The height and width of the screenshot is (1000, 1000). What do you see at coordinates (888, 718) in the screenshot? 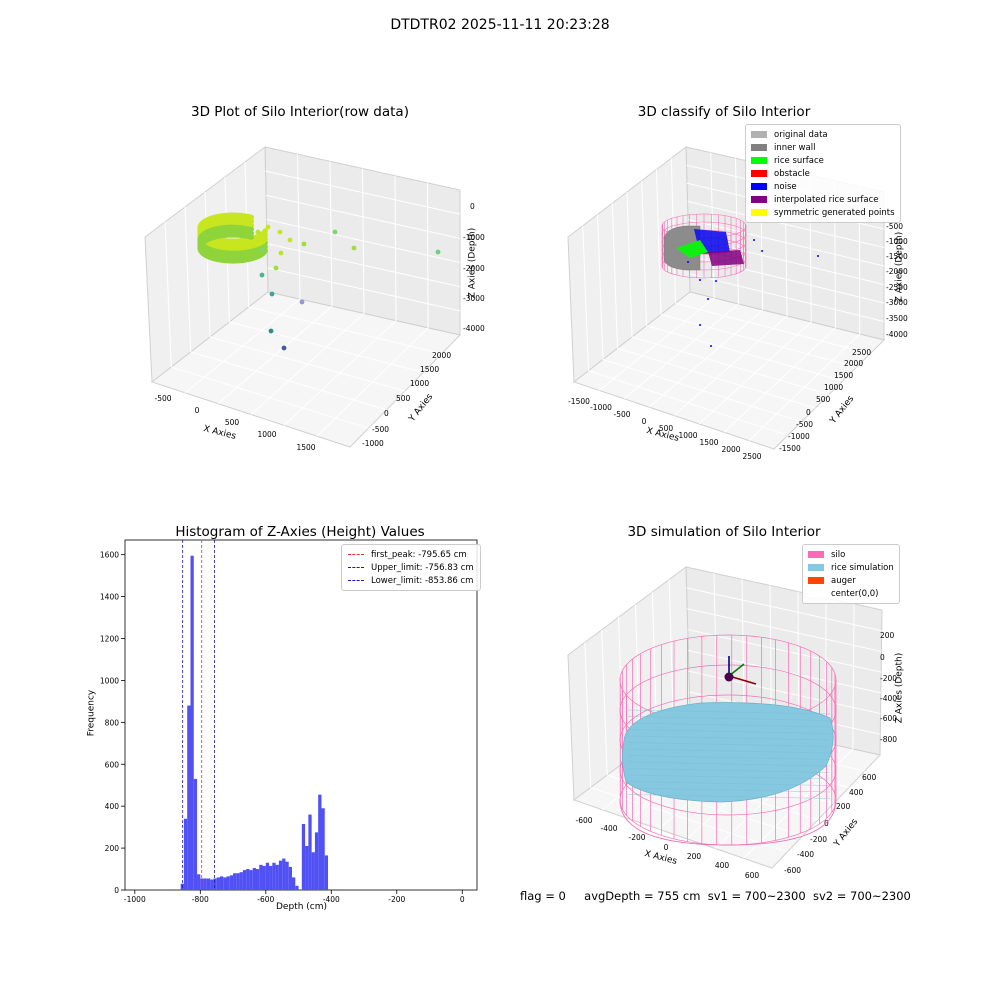
I see `plot4-z-tick: -600` at bounding box center [888, 718].